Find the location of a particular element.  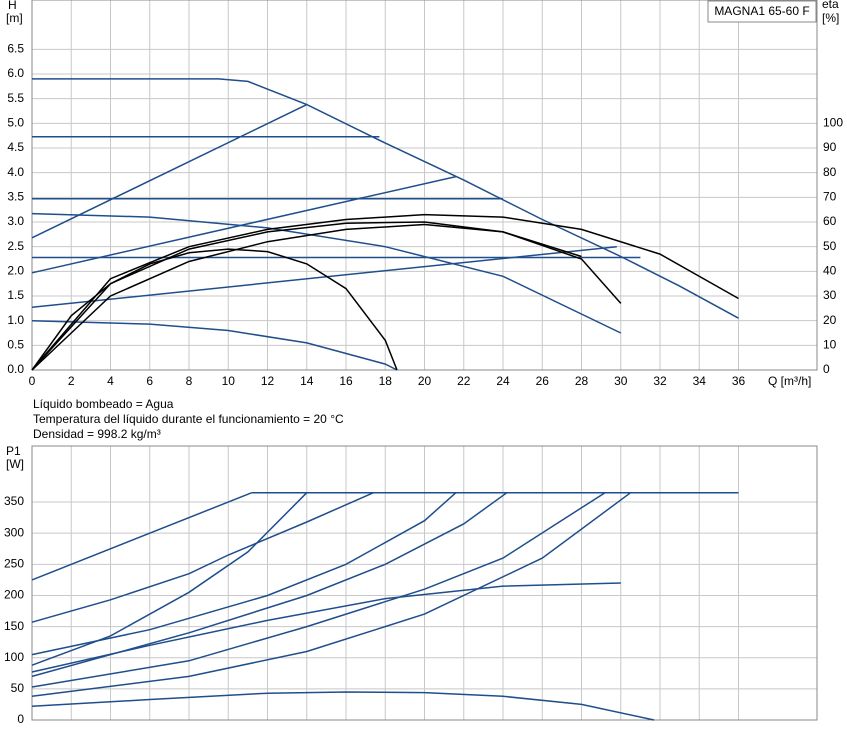

y-axis-label: H is located at coordinates (12, 6).